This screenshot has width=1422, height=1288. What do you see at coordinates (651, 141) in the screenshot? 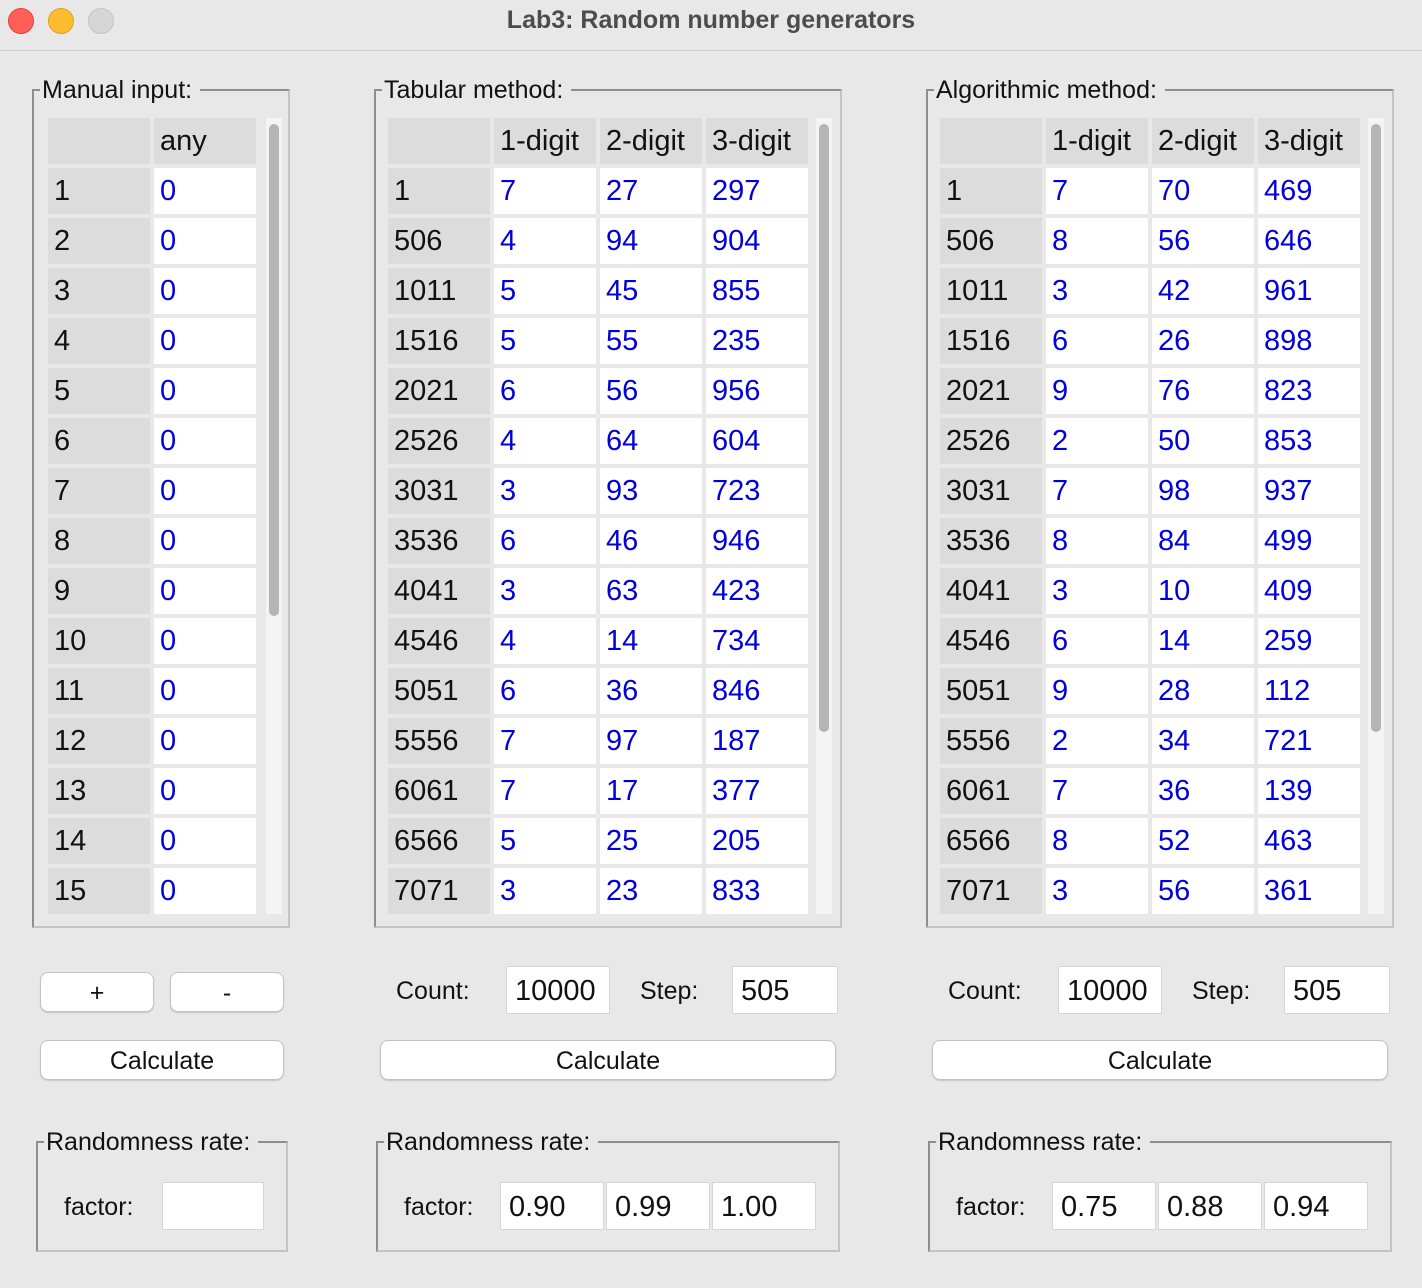
I see `column-header-2-digit: 2-digit` at bounding box center [651, 141].